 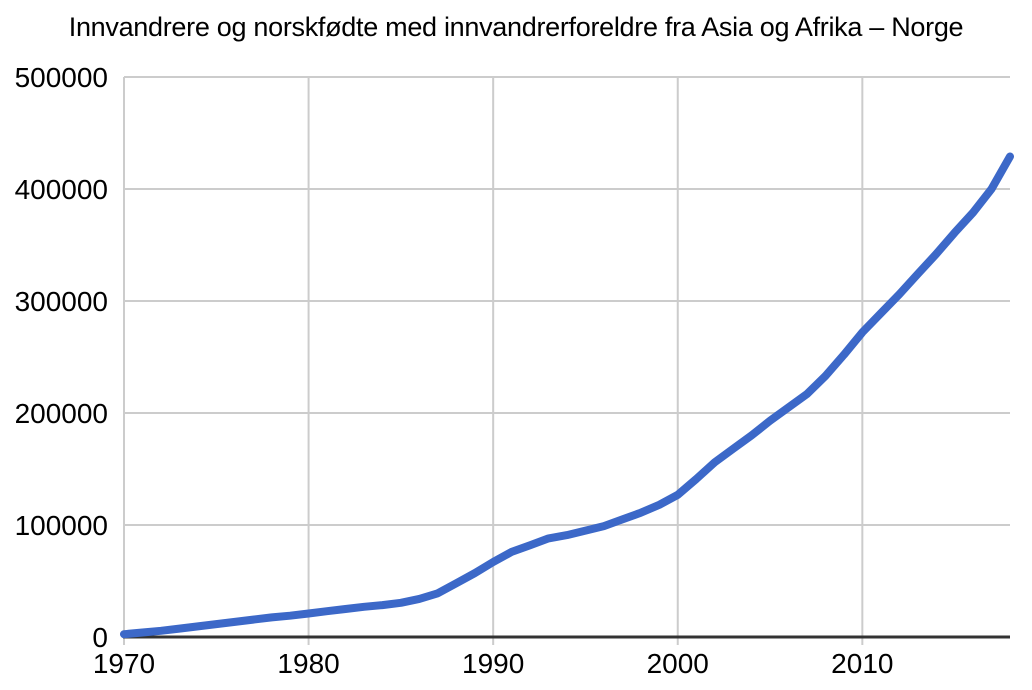 What do you see at coordinates (61, 77) in the screenshot?
I see `y-tick-label: 500000` at bounding box center [61, 77].